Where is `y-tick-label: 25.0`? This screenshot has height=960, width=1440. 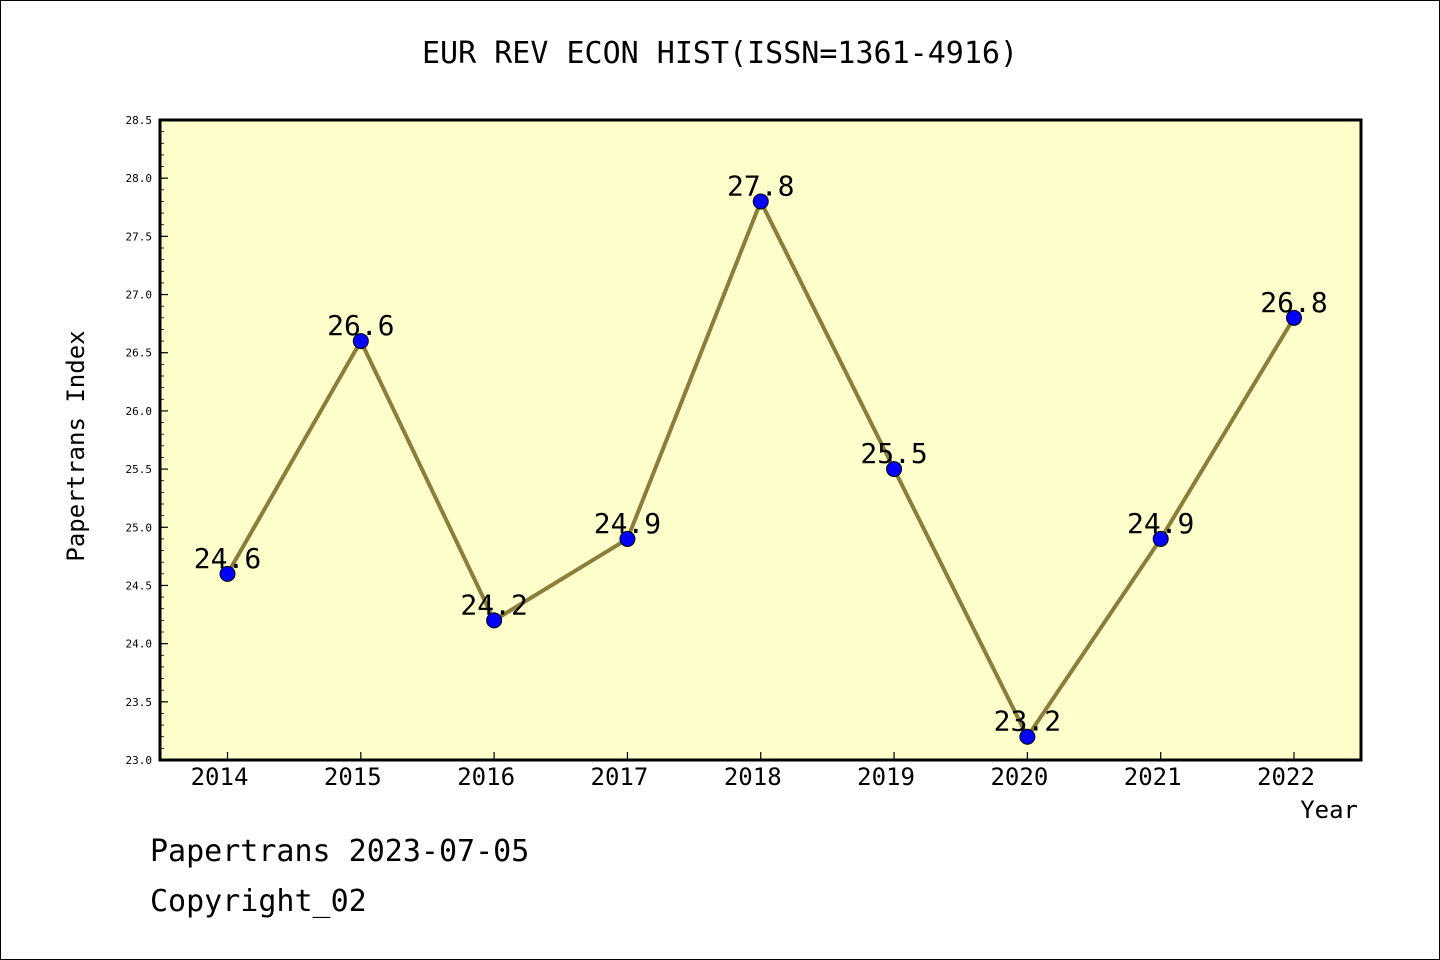
y-tick-label: 25.0 is located at coordinates (139, 527).